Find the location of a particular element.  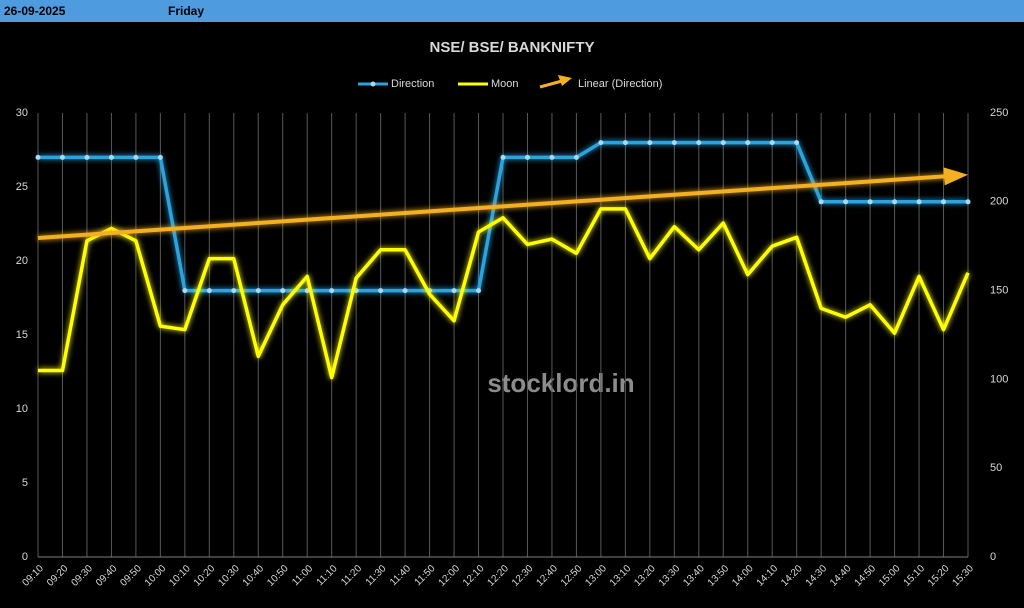

y-tick-label: 20 is located at coordinates (22, 261).